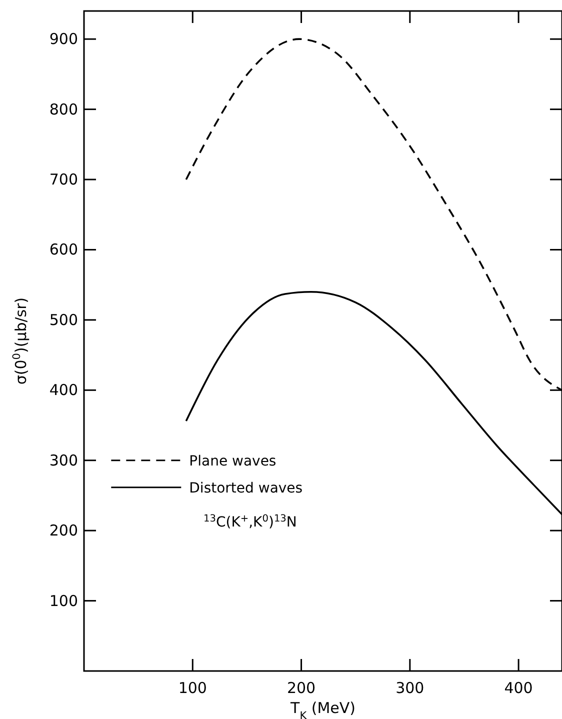 The width and height of the screenshot is (562, 719). I want to click on y-tick-label: 500, so click(63, 319).